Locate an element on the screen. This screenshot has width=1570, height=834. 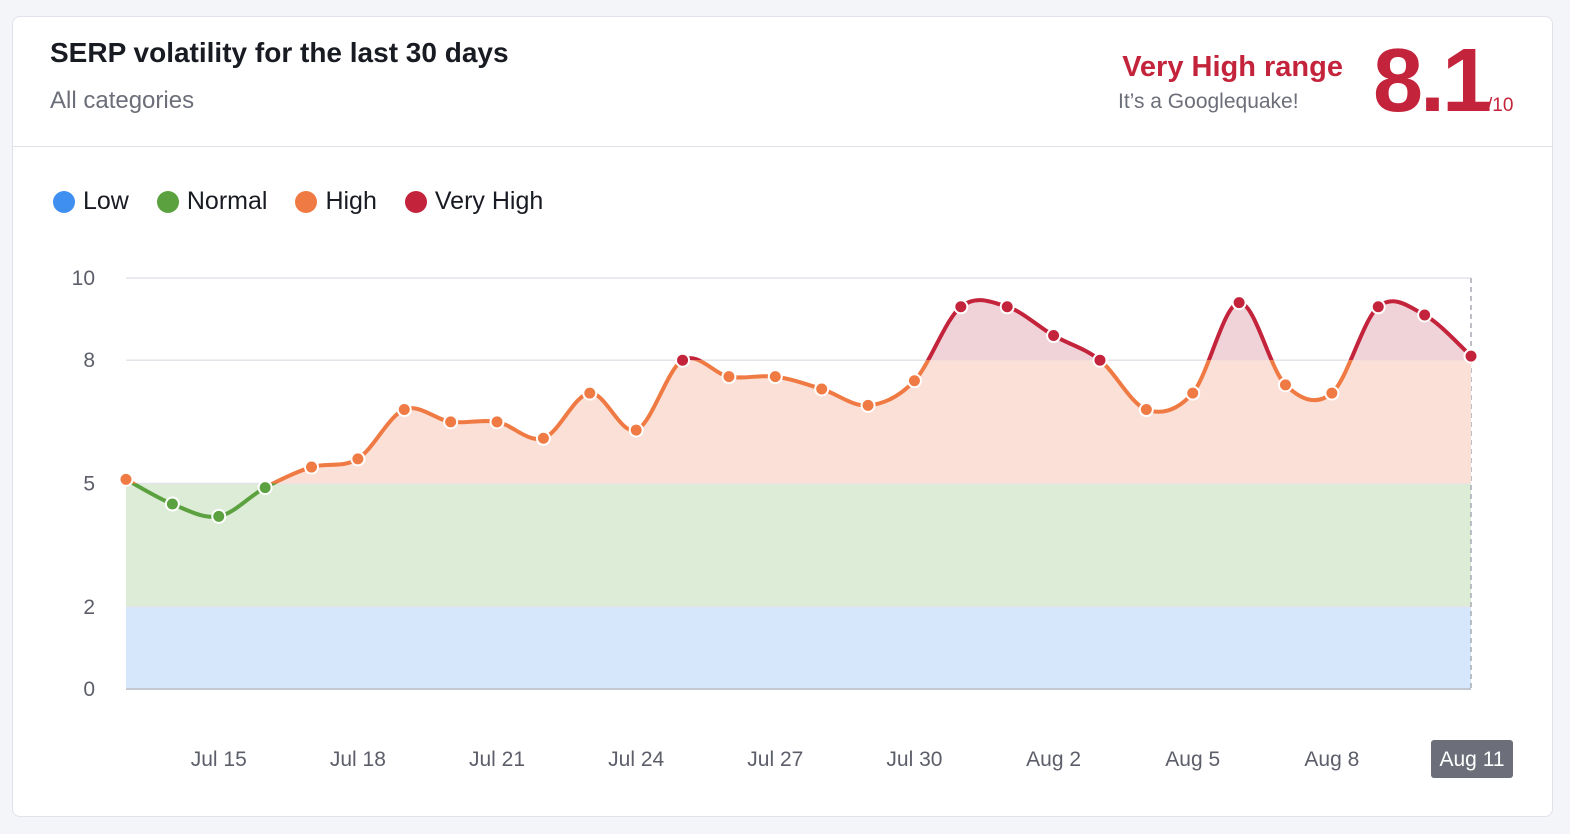
data-point: Aug 1: 9.3 is located at coordinates (1007, 307).